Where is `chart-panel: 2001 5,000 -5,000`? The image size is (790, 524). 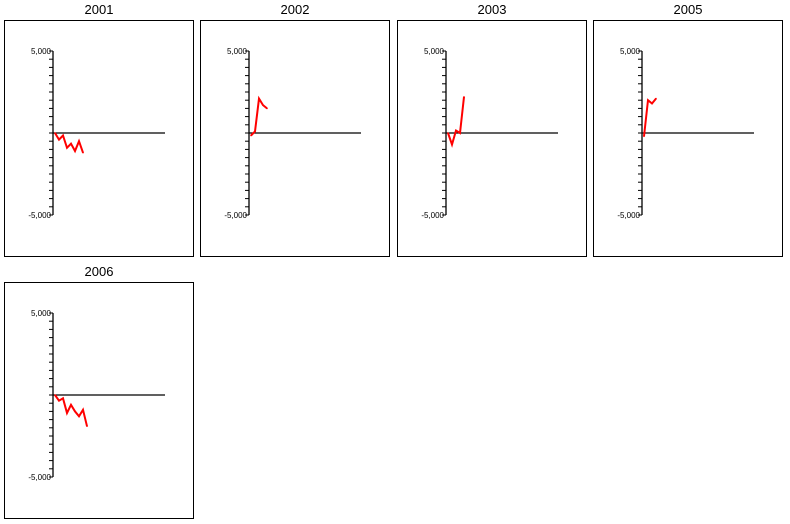
chart-panel: 2001 5,000 -5,000 is located at coordinates (99, 128).